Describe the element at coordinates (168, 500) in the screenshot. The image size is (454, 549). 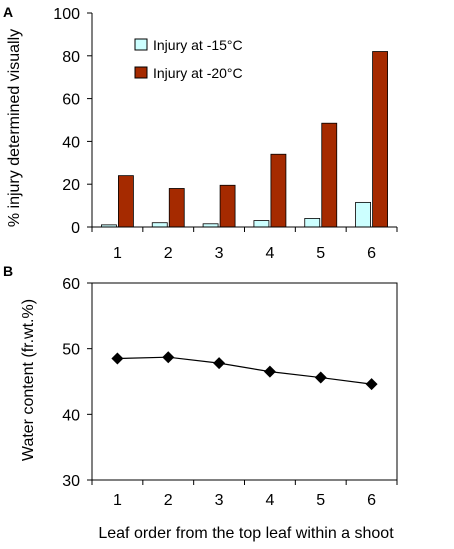
I see `panel-b-x-tick-label: 2` at that location.